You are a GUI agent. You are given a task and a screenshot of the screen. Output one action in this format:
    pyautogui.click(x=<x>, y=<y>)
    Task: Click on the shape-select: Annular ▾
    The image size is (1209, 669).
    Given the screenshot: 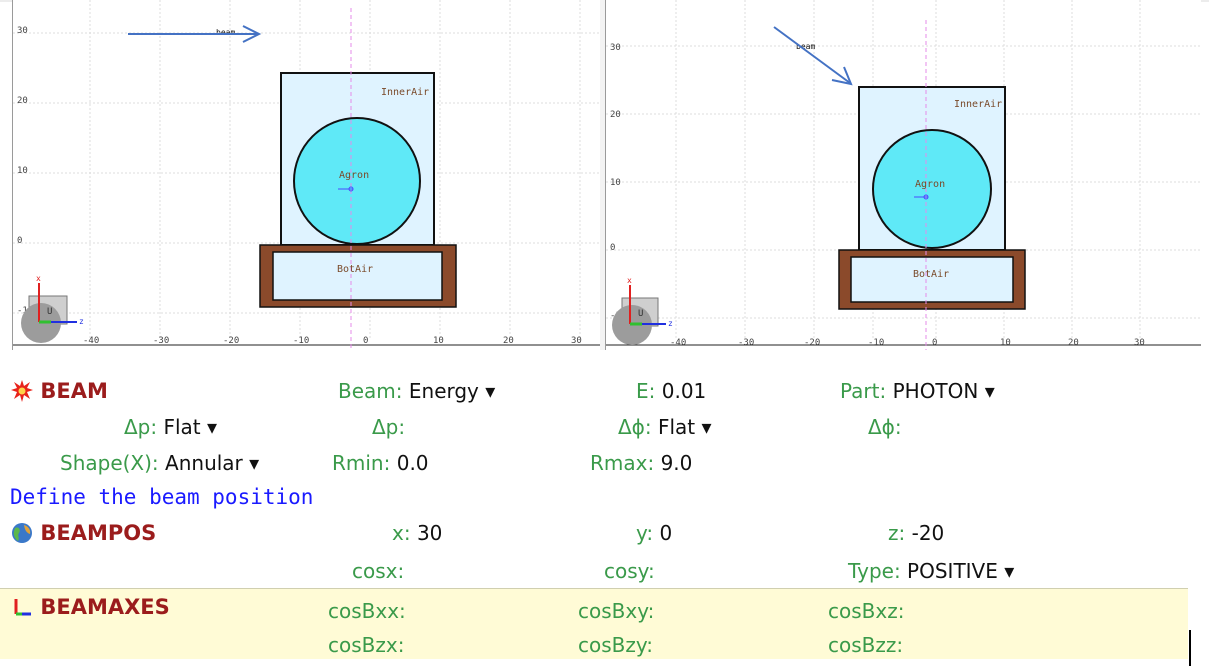 What is the action you would take?
    pyautogui.click(x=212, y=463)
    